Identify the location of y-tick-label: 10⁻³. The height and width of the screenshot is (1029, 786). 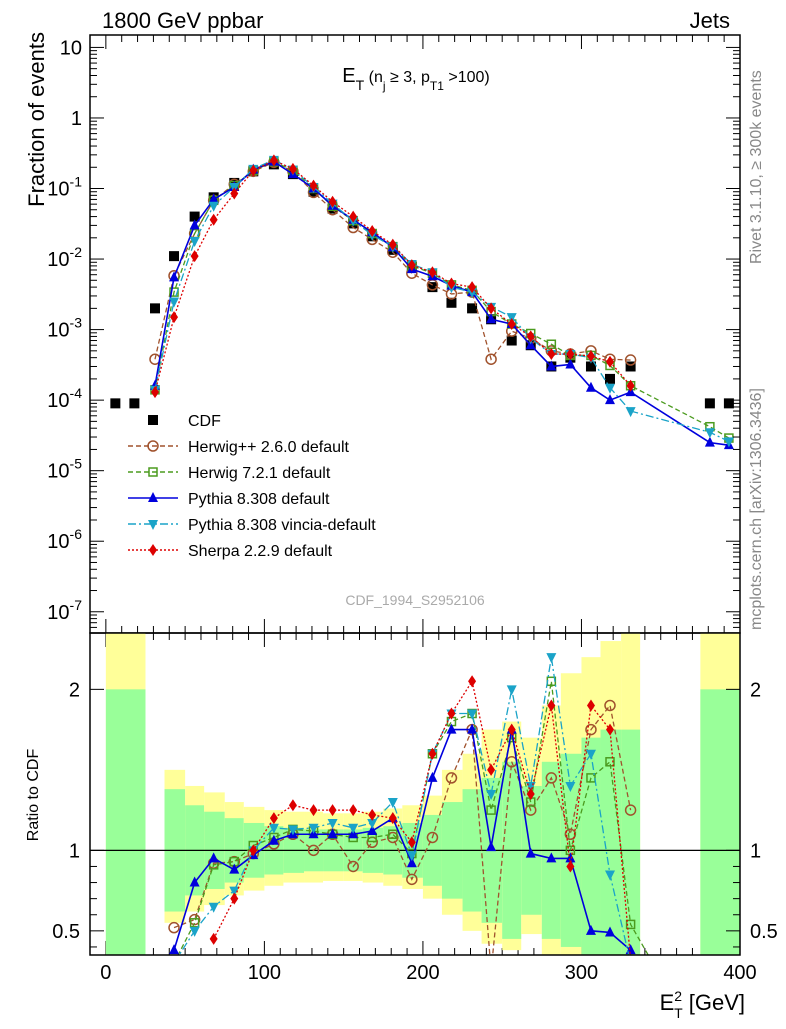
(64, 328).